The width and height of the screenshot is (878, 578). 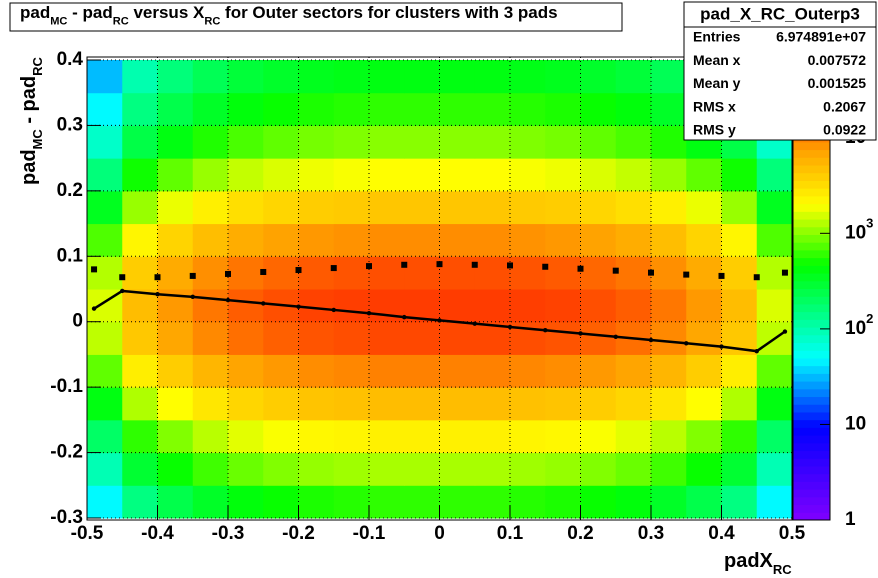 I want to click on z-tick-base: 10, so click(x=855, y=232).